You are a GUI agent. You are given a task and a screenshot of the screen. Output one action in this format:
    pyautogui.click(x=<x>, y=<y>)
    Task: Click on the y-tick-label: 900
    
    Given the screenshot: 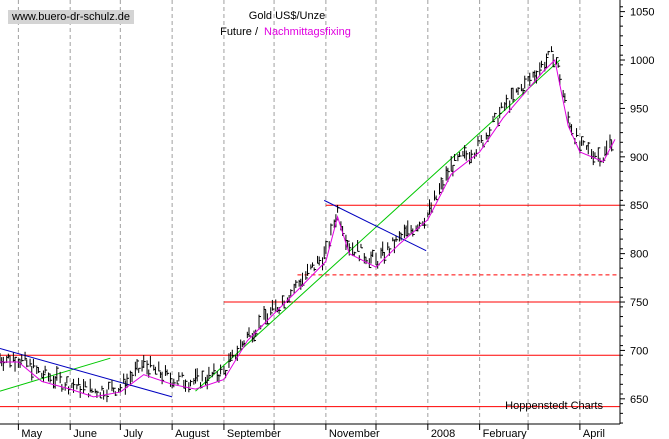 What is the action you would take?
    pyautogui.click(x=639, y=158)
    